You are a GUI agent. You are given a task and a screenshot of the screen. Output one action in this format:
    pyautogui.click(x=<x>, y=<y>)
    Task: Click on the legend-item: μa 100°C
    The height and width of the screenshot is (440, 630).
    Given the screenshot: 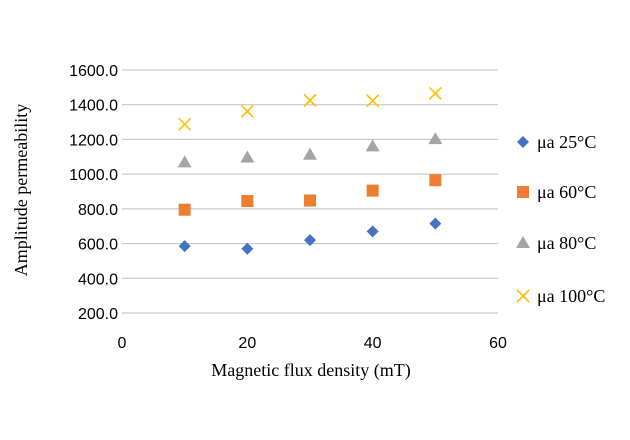 What is the action you would take?
    pyautogui.click(x=560, y=296)
    